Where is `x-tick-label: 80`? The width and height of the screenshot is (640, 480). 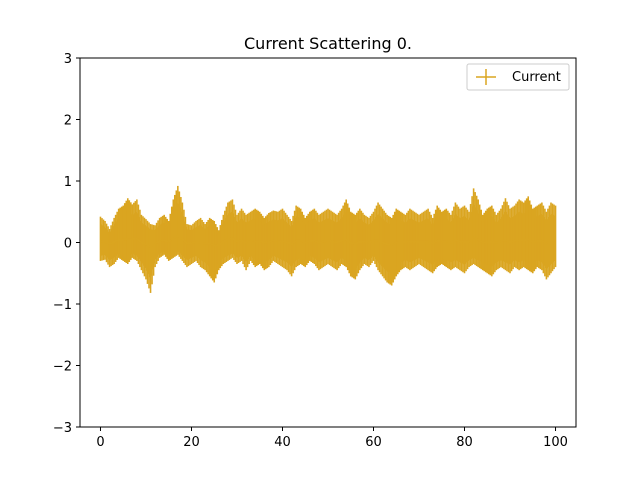
x-tick-label: 80 is located at coordinates (464, 442).